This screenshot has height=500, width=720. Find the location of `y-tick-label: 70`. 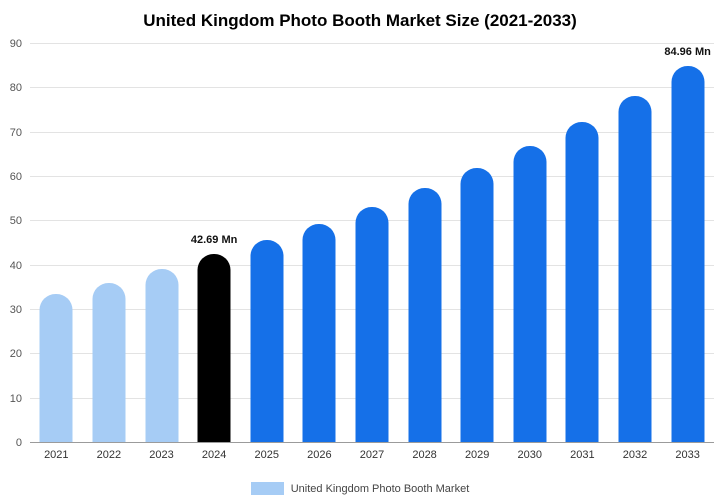

y-tick-label: 70 is located at coordinates (15, 132).